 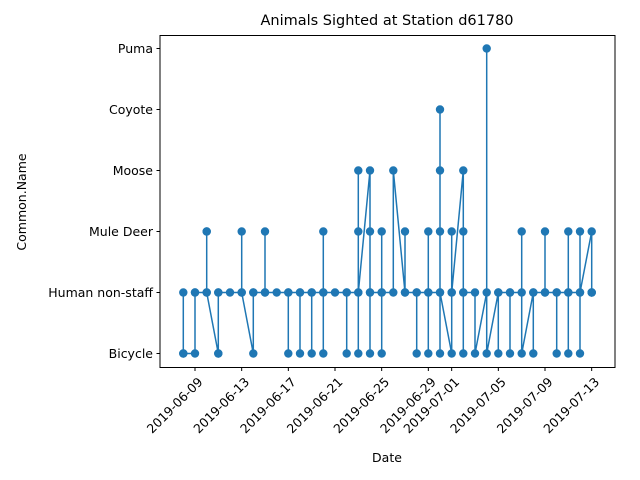 What do you see at coordinates (100, 292) in the screenshot?
I see `y-tick-label: Human non-staff` at bounding box center [100, 292].